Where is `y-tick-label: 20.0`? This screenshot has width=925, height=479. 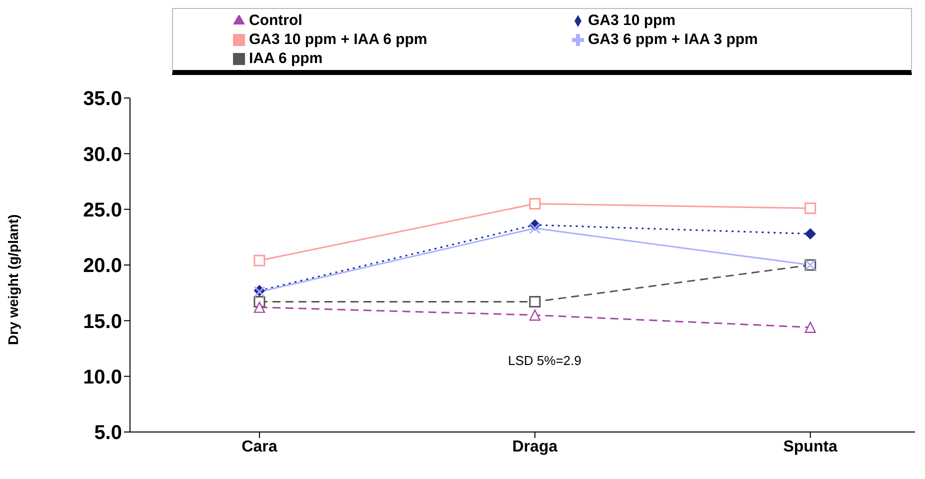 y-tick-label: 20.0 is located at coordinates (102, 266).